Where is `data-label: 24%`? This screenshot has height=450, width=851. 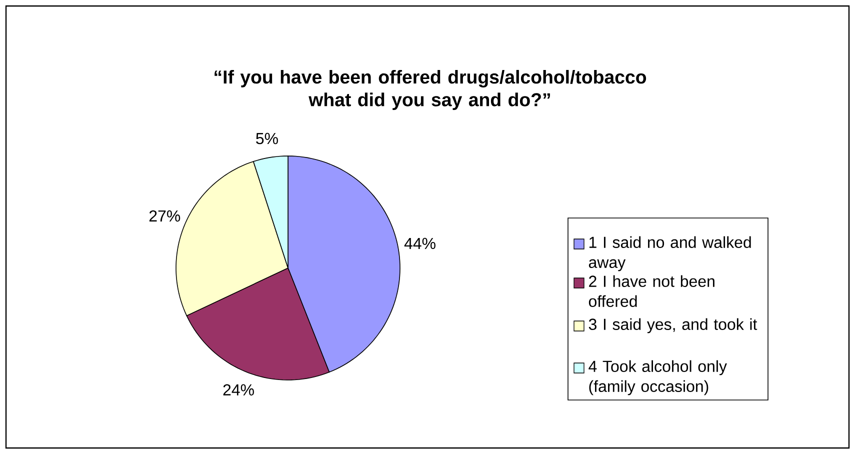
data-label: 24% is located at coordinates (238, 390).